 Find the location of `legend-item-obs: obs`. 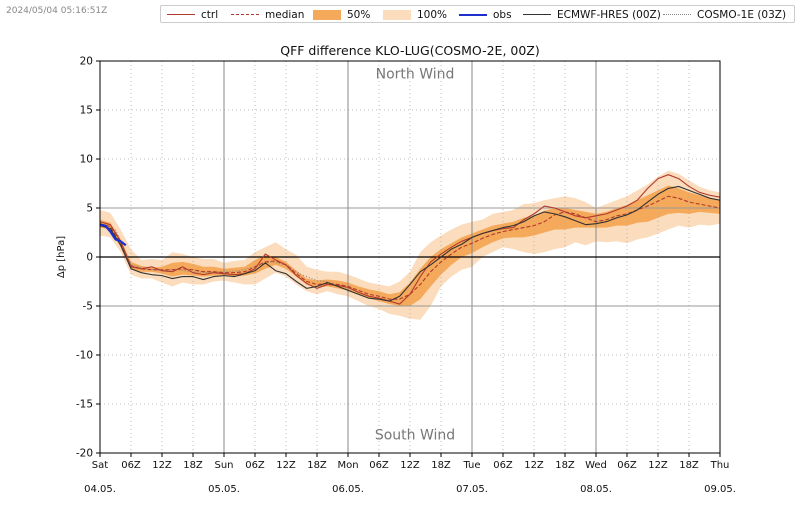

legend-item-obs: obs is located at coordinates (485, 15).